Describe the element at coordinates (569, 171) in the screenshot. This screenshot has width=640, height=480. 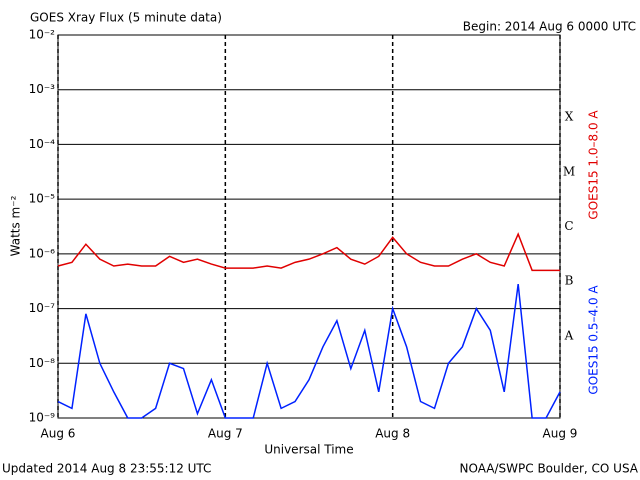
I see `class-label: M` at that location.